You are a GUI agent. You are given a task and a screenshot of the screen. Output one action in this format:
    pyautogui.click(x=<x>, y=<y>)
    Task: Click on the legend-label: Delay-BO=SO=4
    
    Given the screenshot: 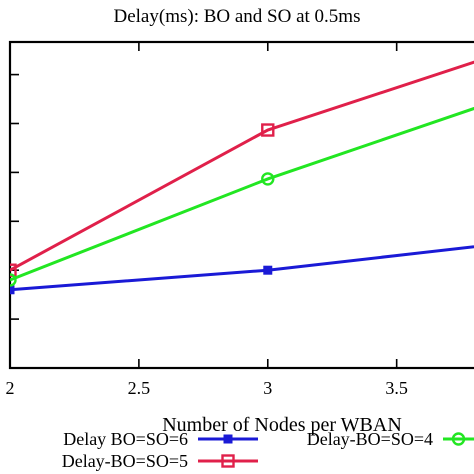 What is the action you would take?
    pyautogui.click(x=370, y=439)
    